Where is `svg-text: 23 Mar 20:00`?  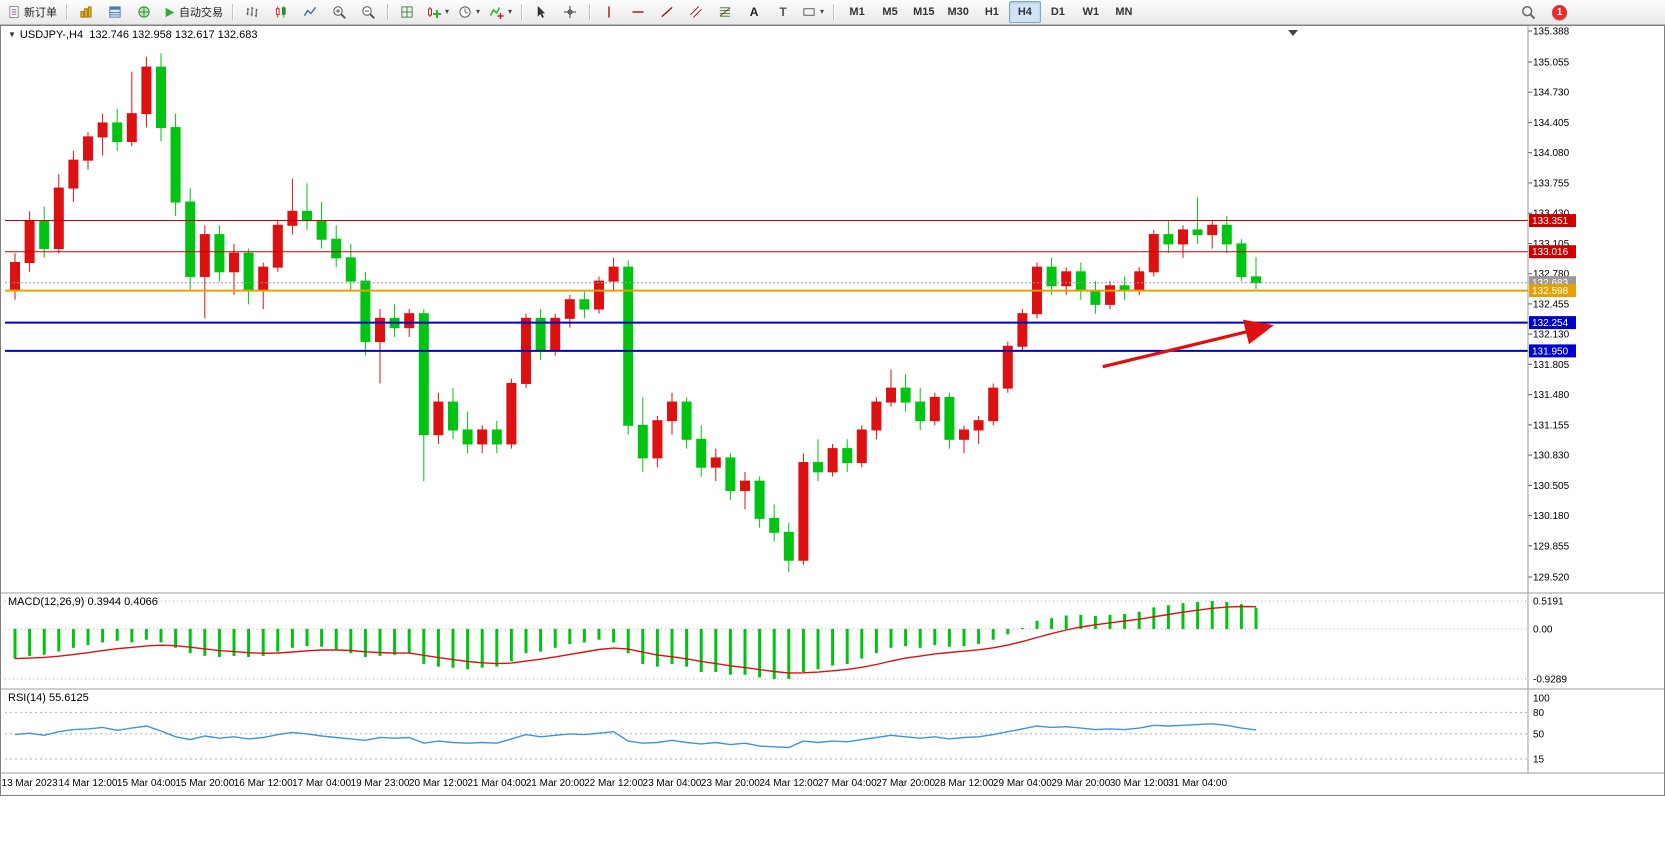 svg-text: 23 Mar 20:00 is located at coordinates (730, 783).